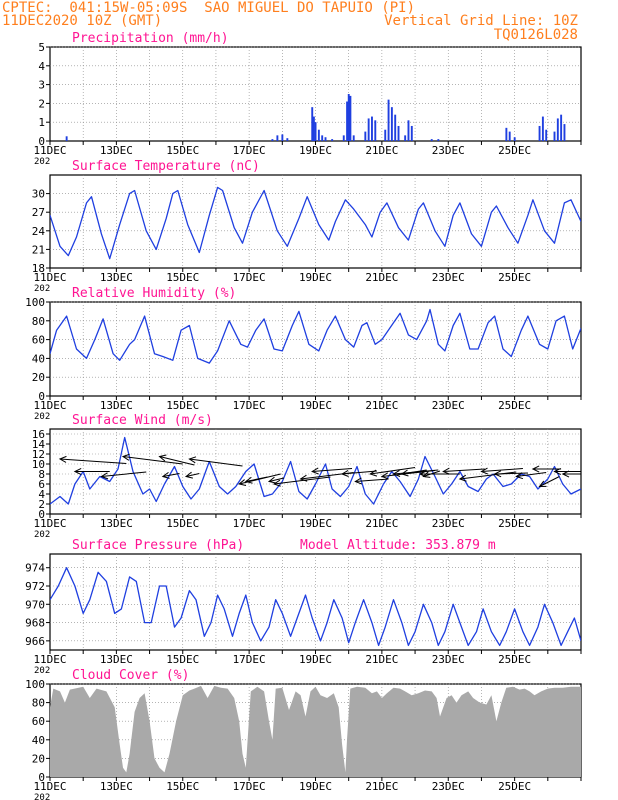 This screenshot has height=800, width=618. Describe the element at coordinates (35, 623) in the screenshot. I see `y-tick-label: 968` at that location.